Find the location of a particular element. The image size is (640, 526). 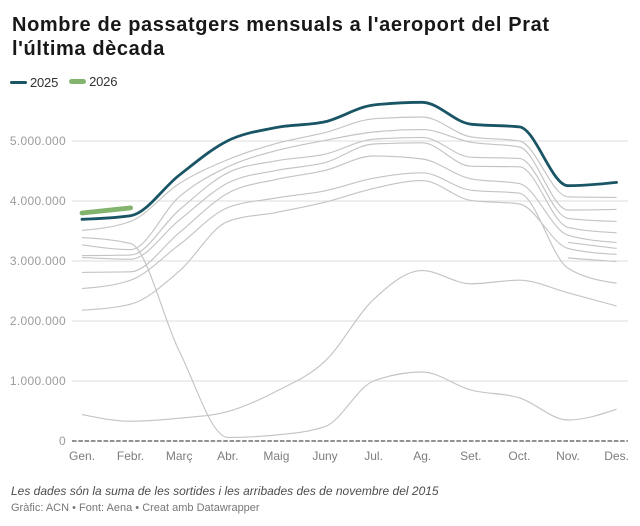

svg-text: Nov. is located at coordinates (568, 456).